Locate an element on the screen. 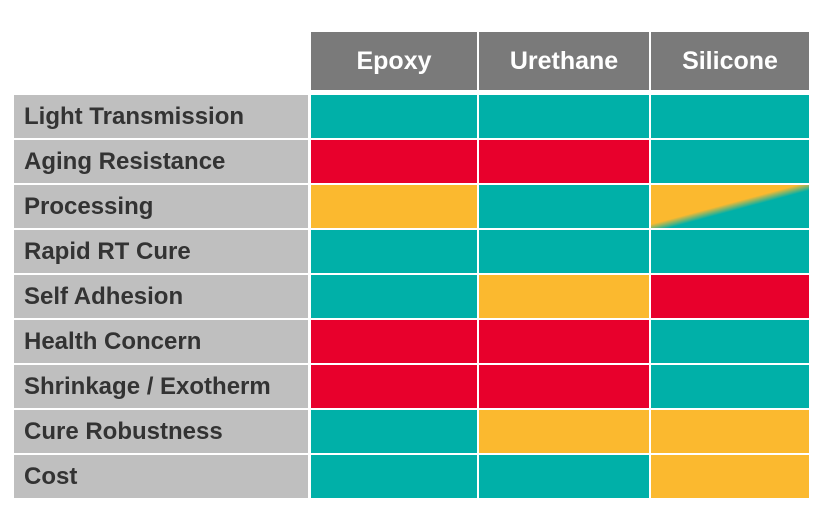 This screenshot has width=822, height=521. row-label: Self Adhesion is located at coordinates (161, 296).